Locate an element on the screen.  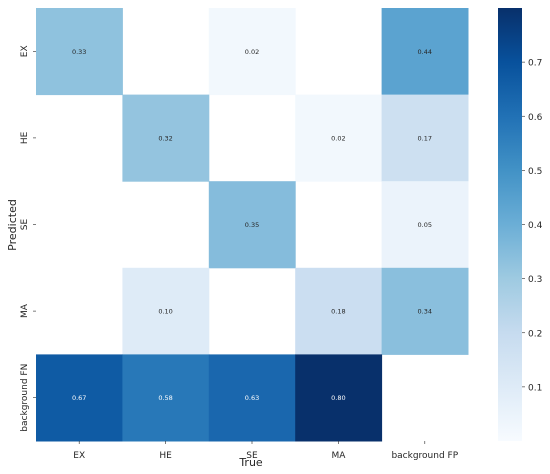
cell-value-label: 0.58 is located at coordinates (165, 398).